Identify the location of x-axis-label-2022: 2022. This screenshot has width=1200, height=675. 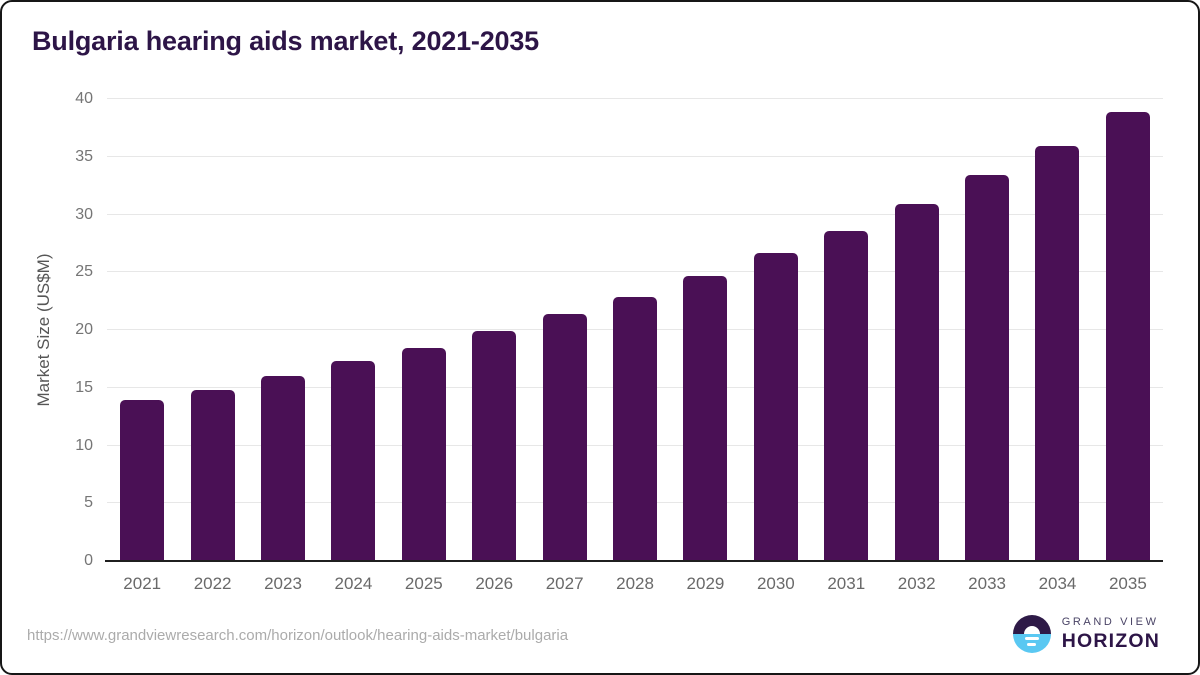
(212, 583).